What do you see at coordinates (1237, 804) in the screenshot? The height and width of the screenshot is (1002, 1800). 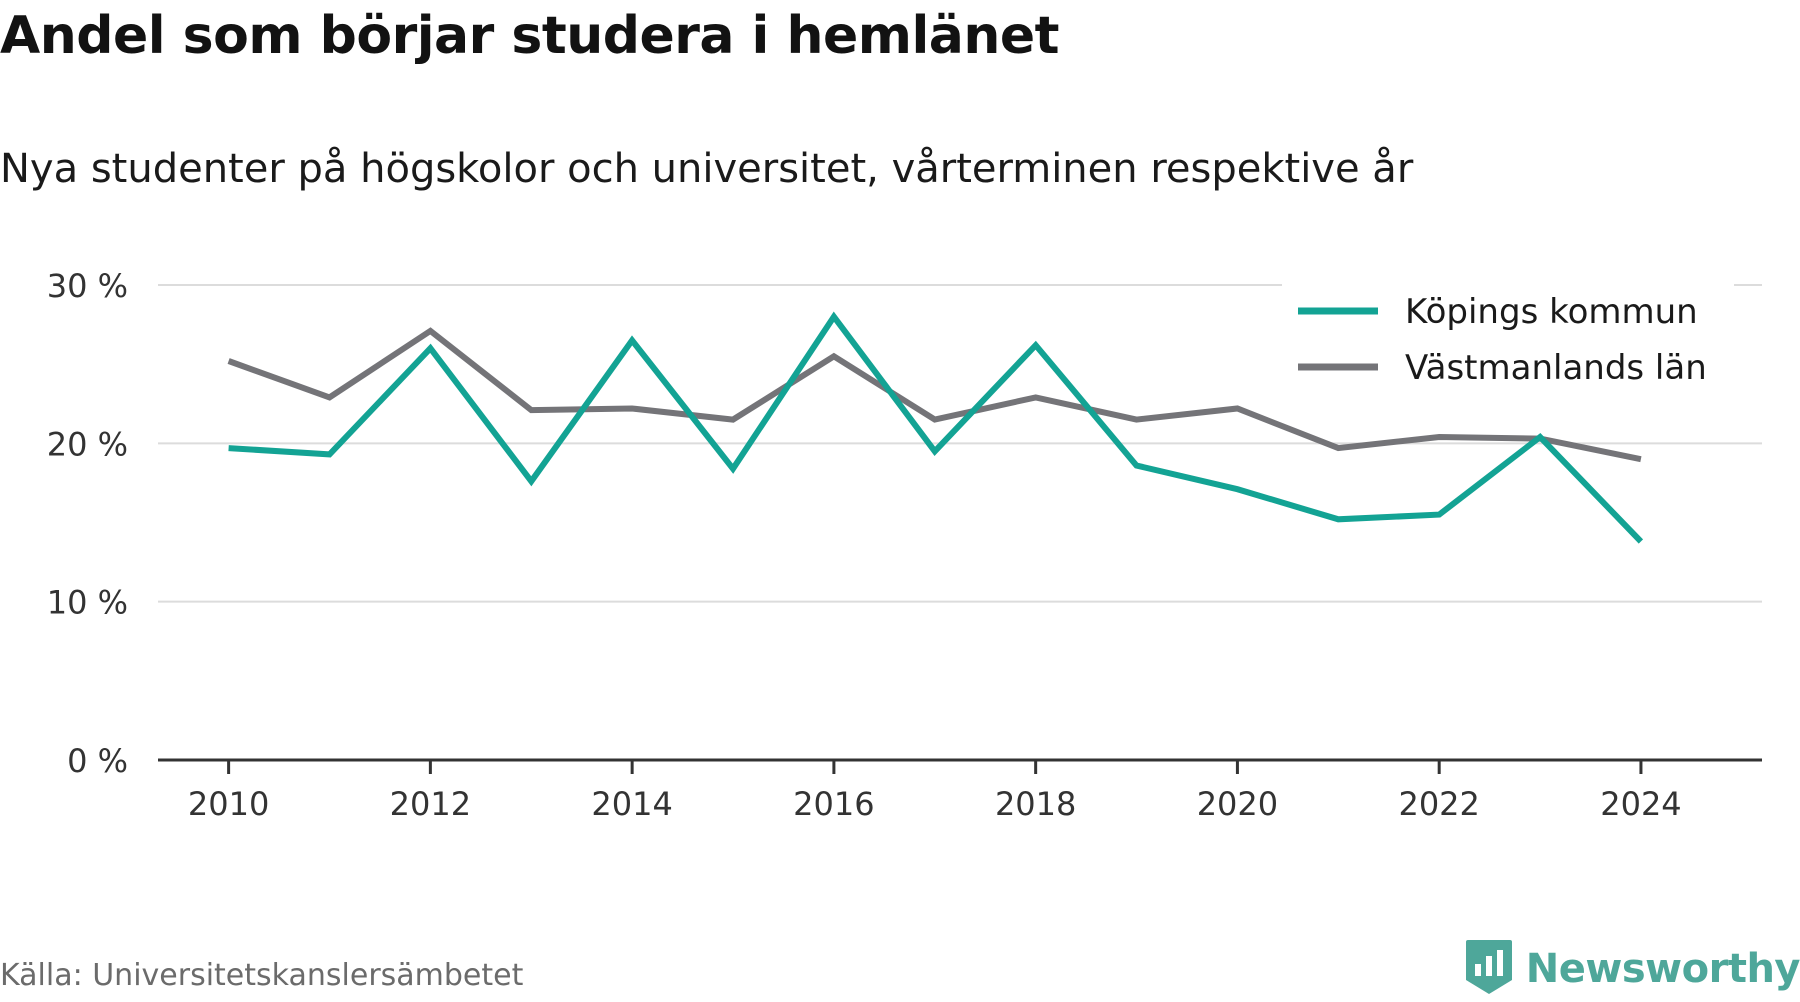 I see `x-tick-label: 2020` at bounding box center [1237, 804].